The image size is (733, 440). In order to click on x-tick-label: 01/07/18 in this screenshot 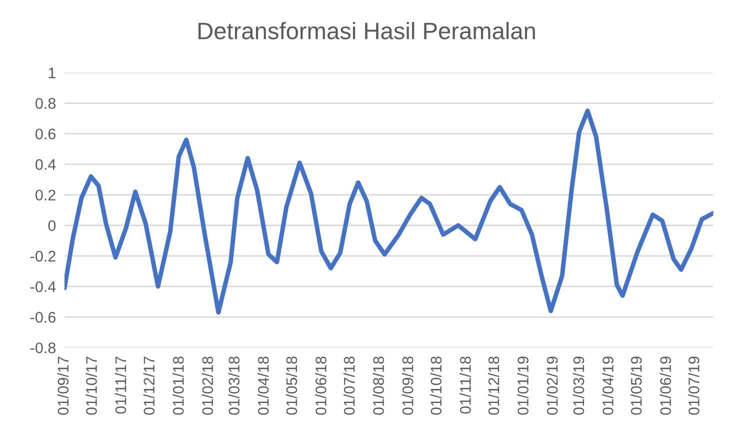, I will do `click(349, 385)`.